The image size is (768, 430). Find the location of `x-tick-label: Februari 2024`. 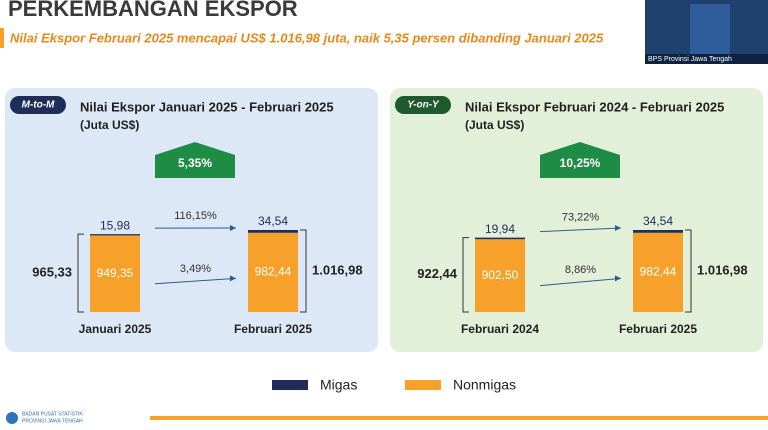

x-tick-label: Februari 2024 is located at coordinates (500, 329).